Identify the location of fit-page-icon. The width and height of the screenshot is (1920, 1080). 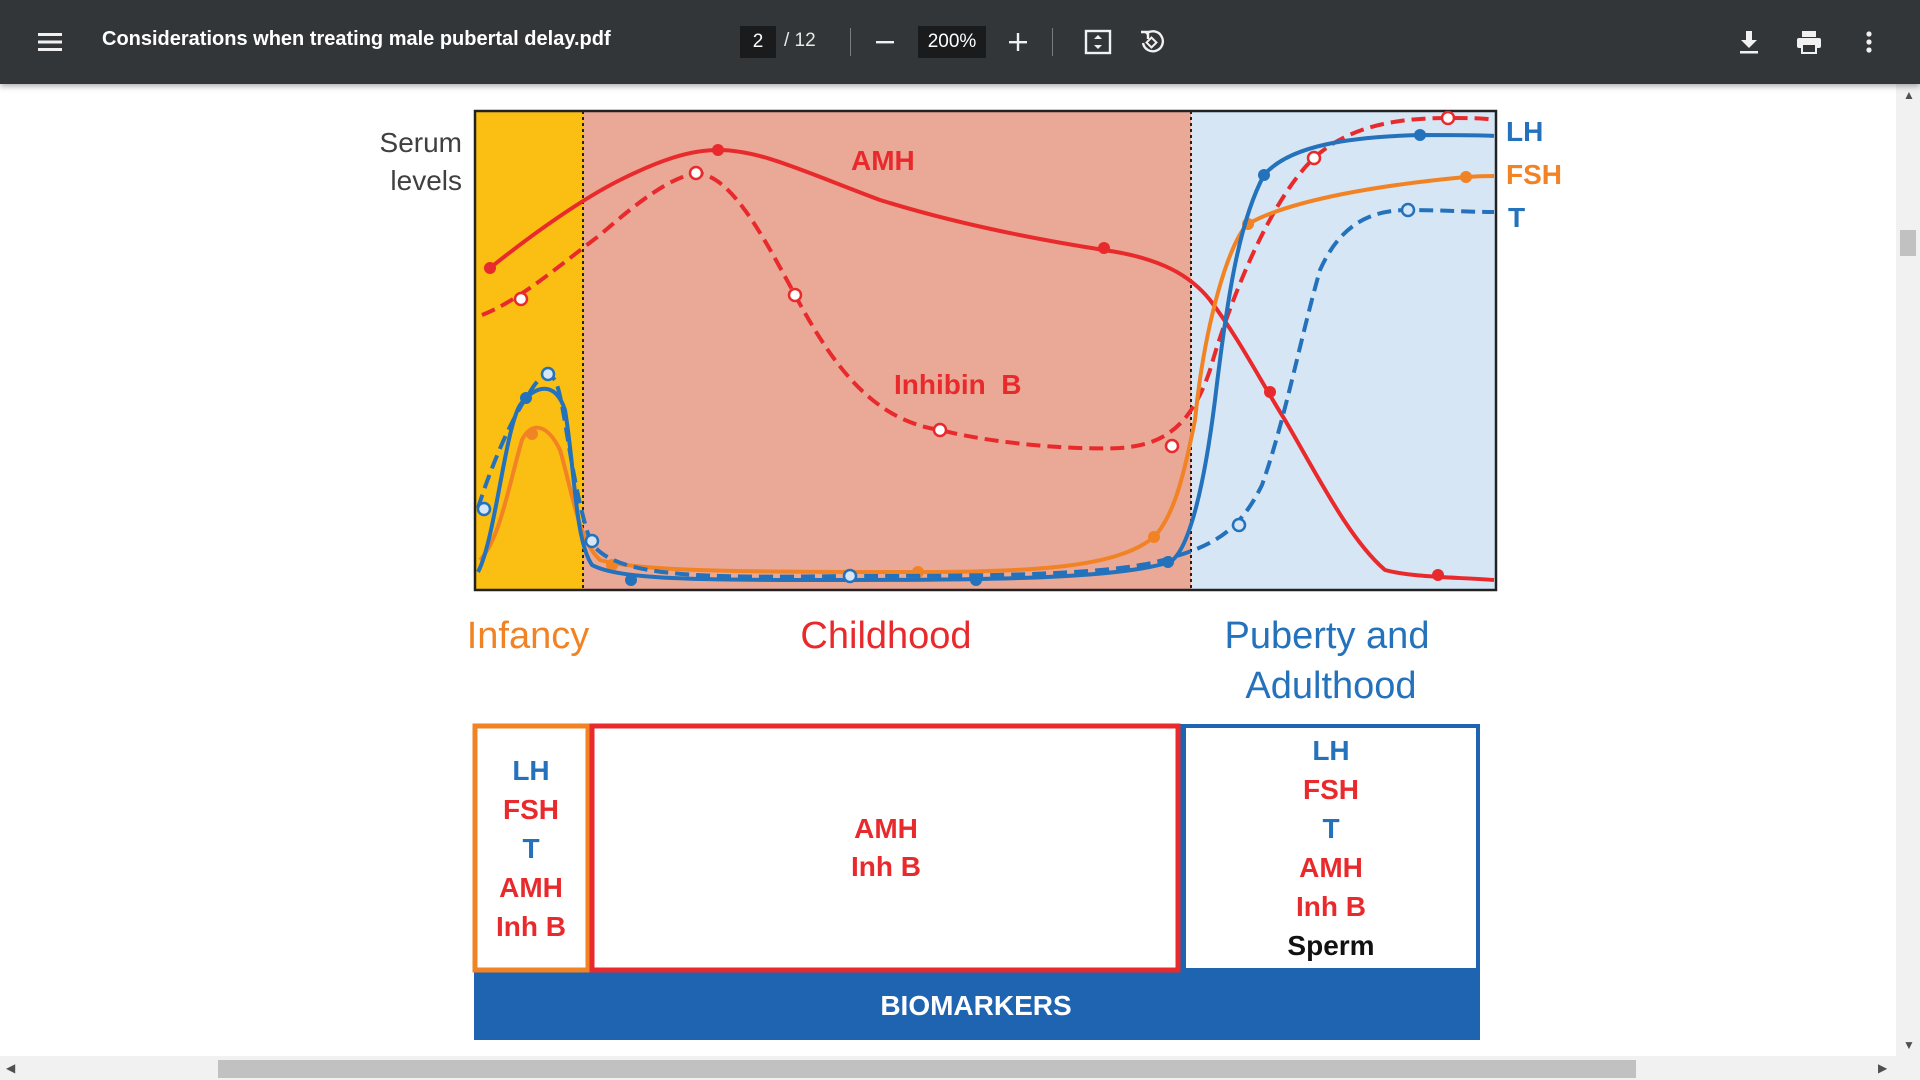
(1098, 42).